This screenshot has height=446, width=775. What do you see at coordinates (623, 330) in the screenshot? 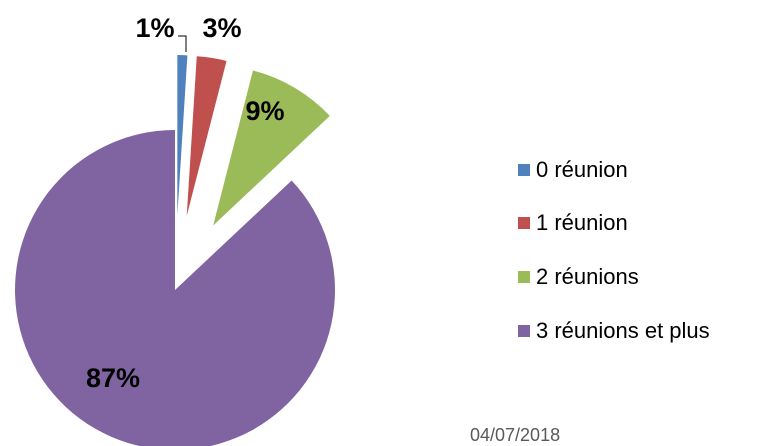
I see `legend-label: 3 réunions et plus` at bounding box center [623, 330].